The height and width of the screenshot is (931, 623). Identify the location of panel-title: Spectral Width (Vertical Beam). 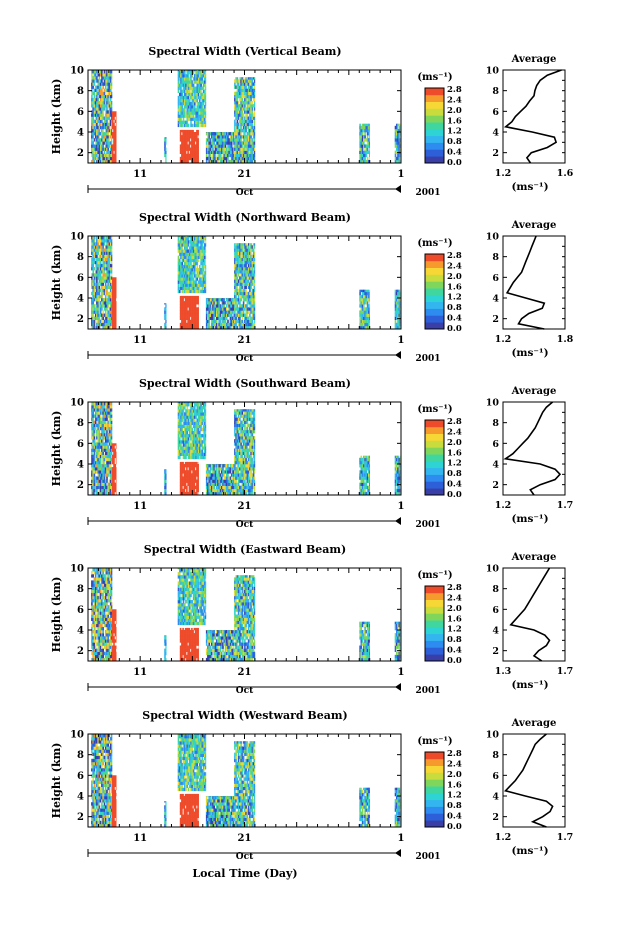
(244, 51).